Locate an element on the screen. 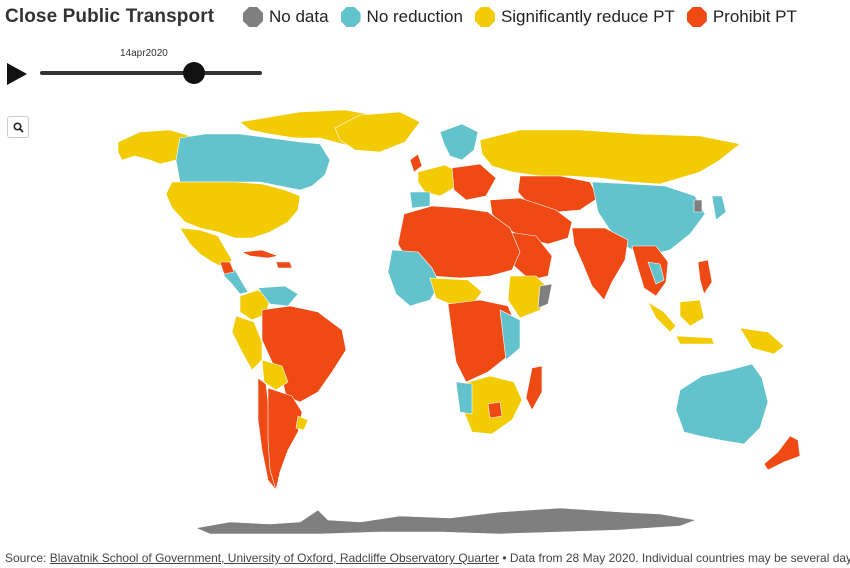 The height and width of the screenshot is (568, 850). legend-label-prohibit: Prohibit PT is located at coordinates (754, 16).